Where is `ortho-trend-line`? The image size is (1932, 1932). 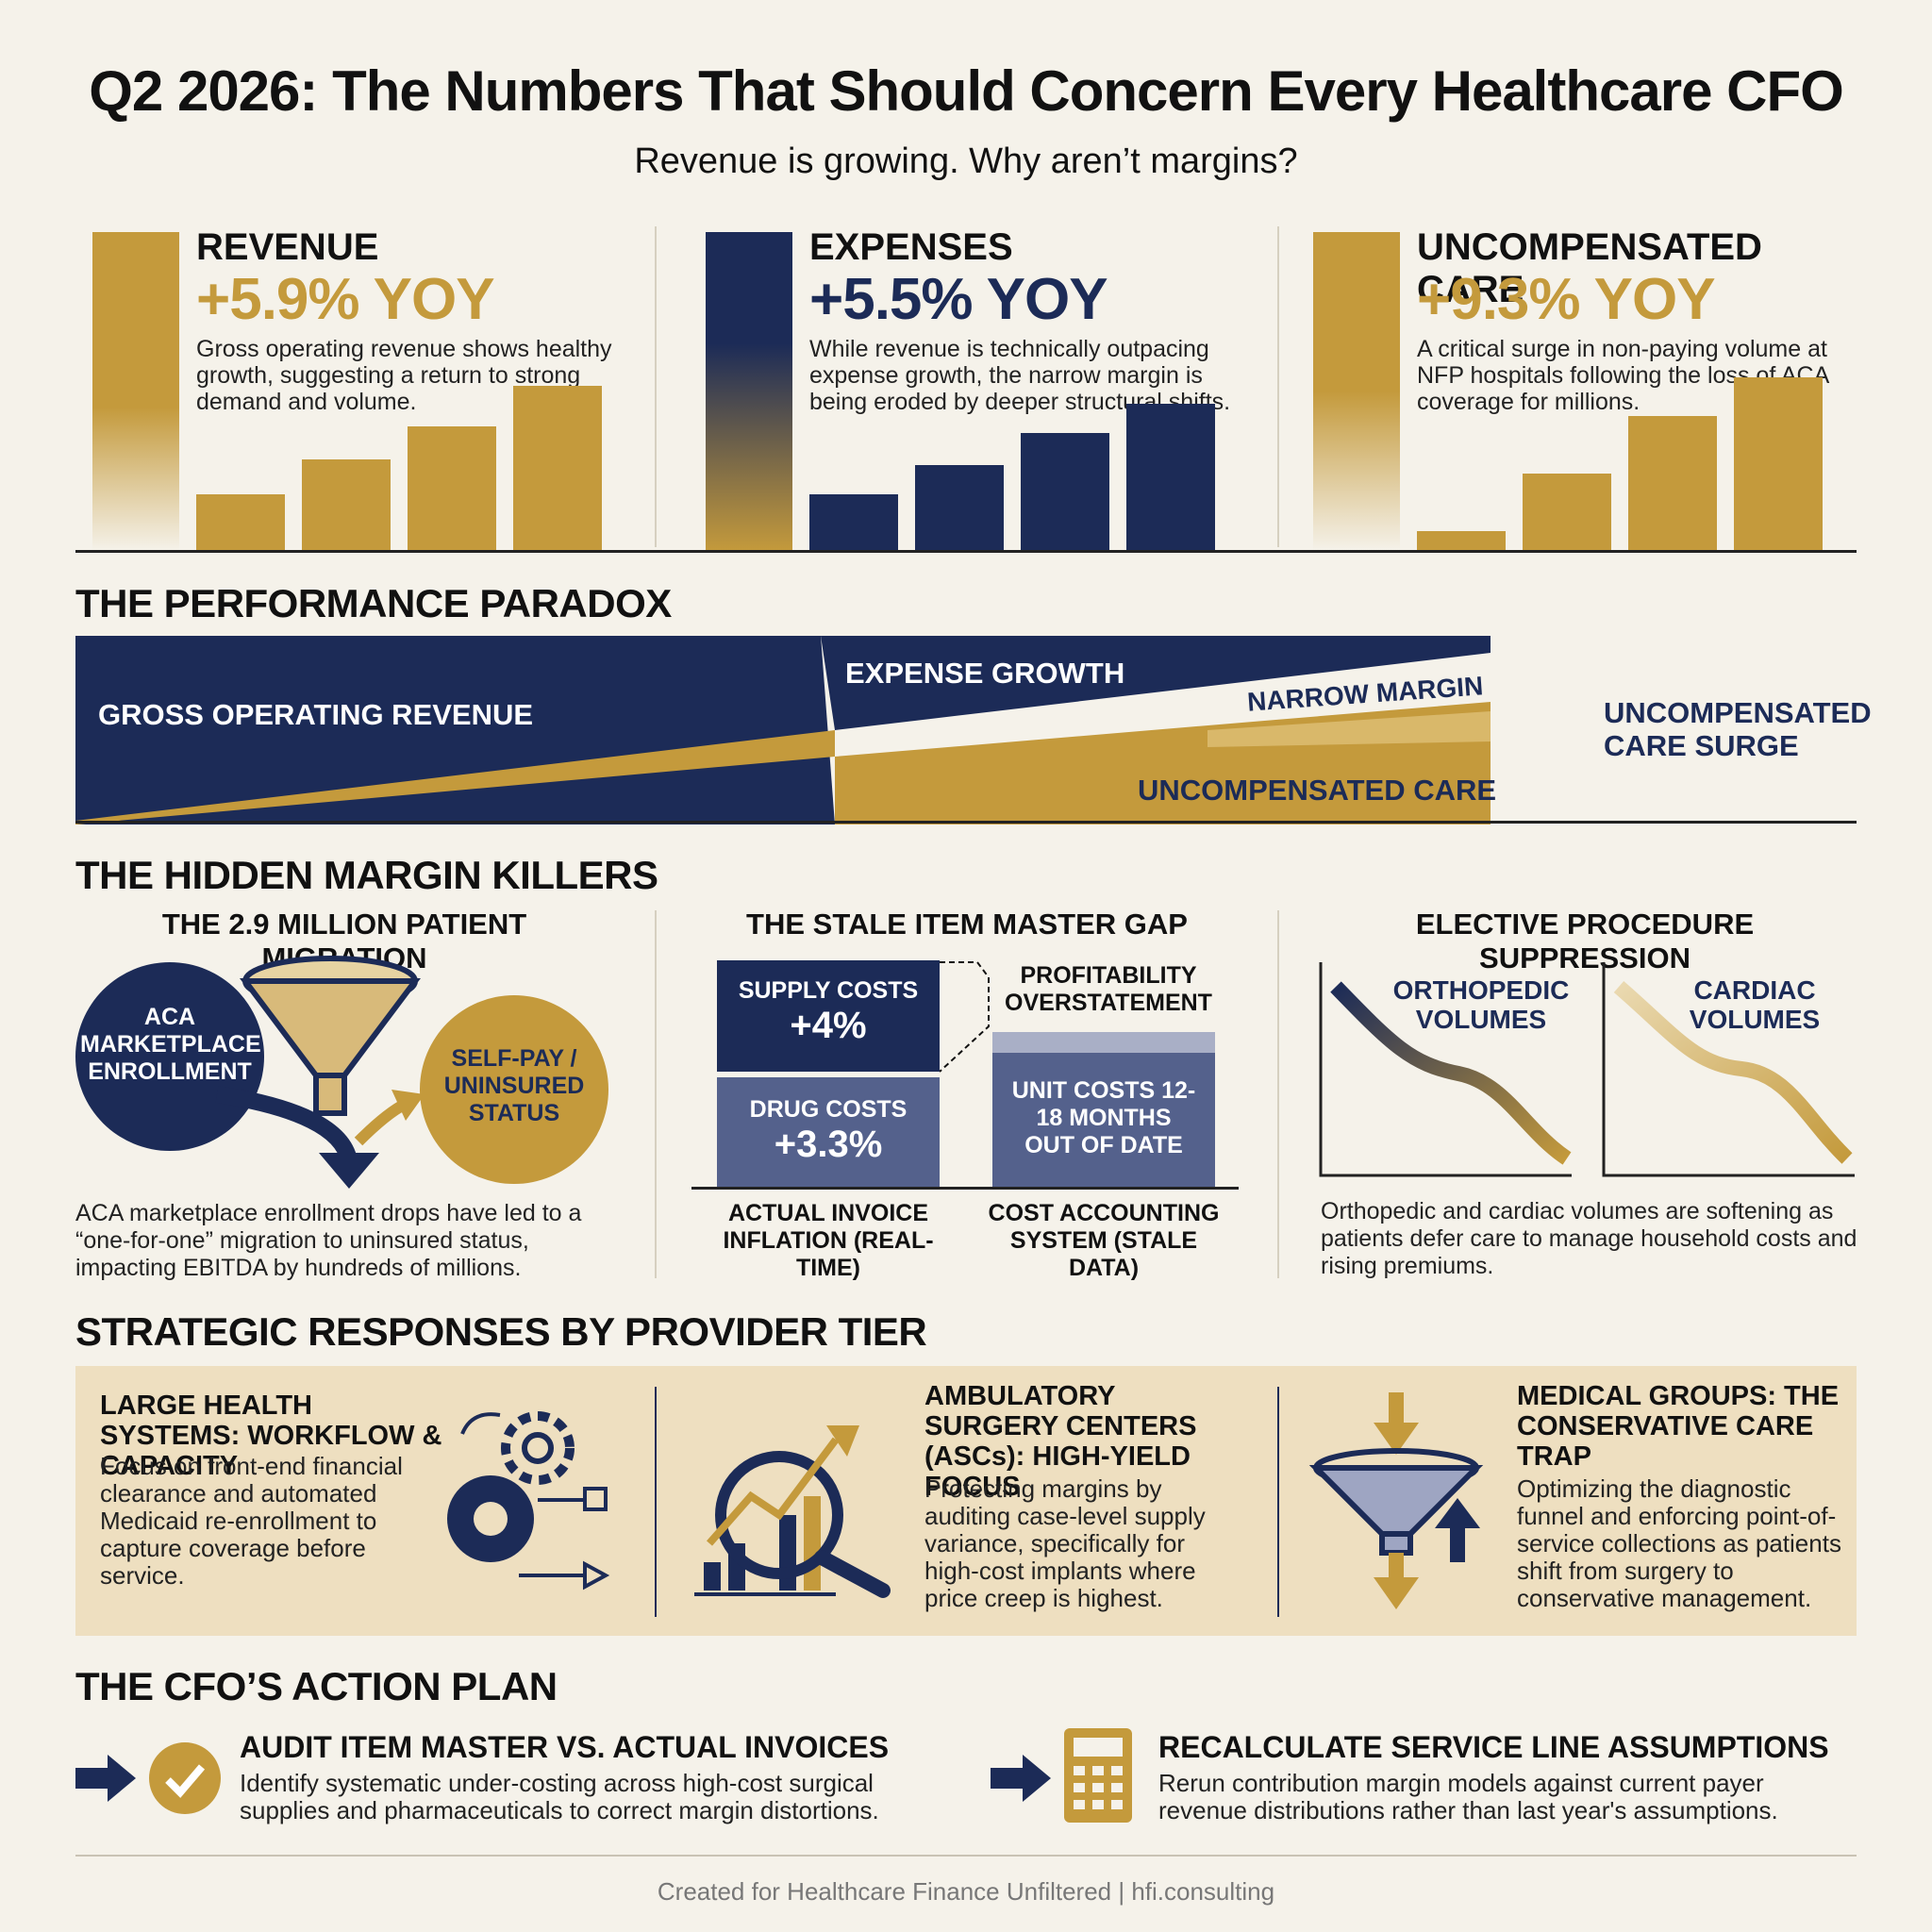
ortho-trend-line is located at coordinates (1451, 1073).